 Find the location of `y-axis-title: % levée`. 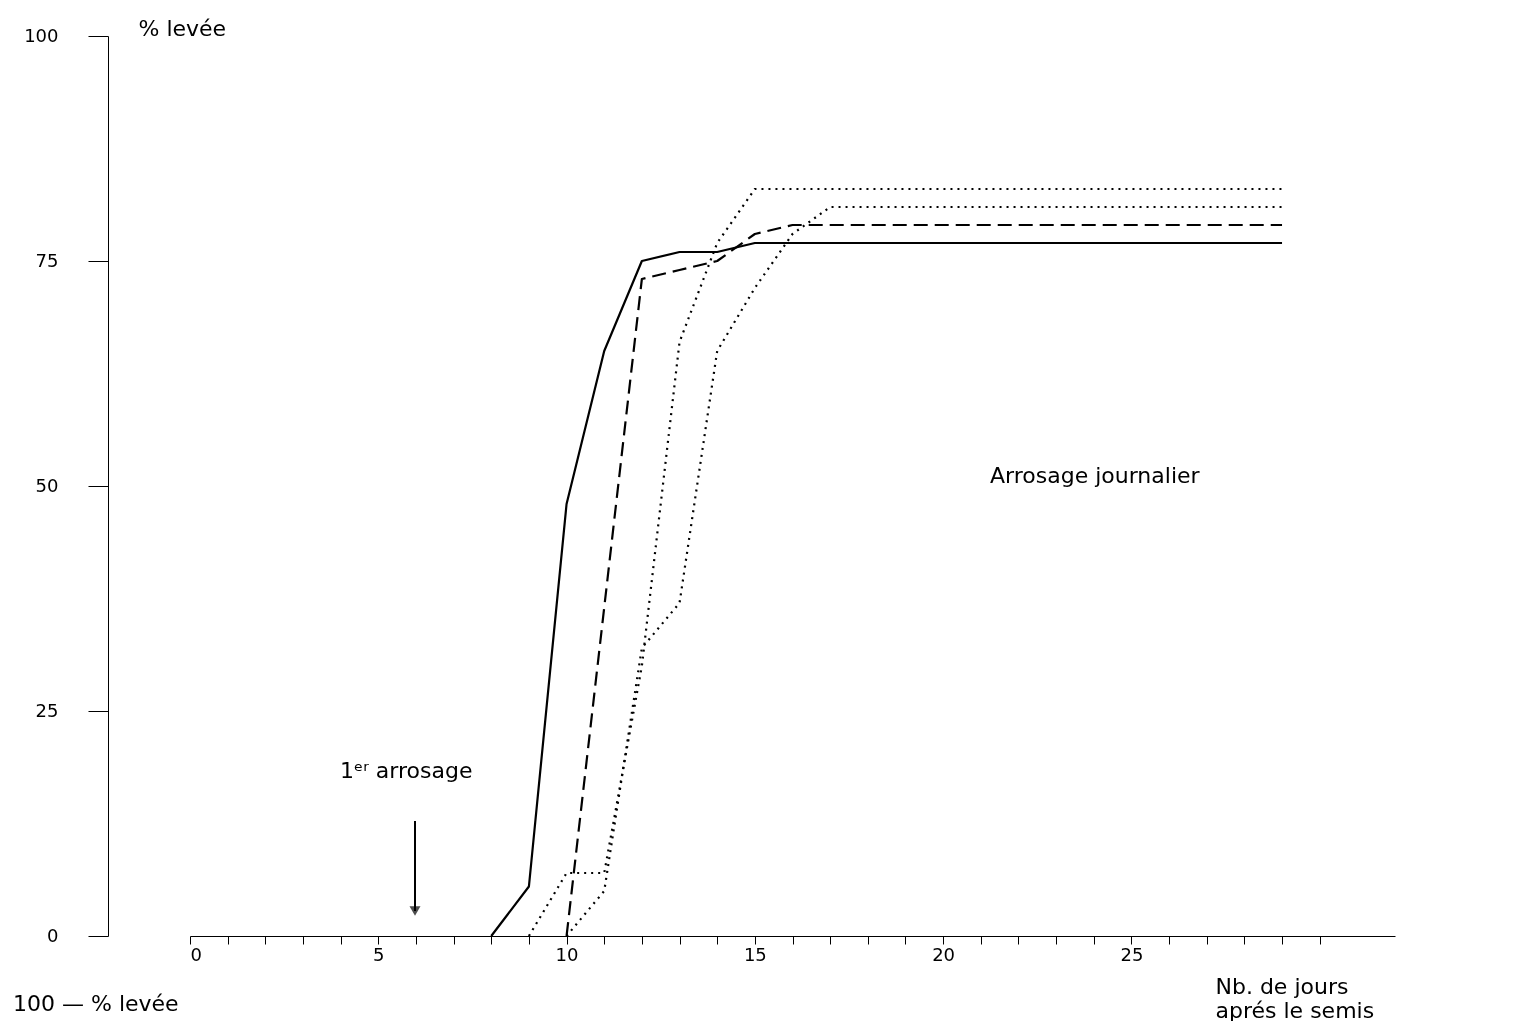

y-axis-title: % levée is located at coordinates (182, 28).